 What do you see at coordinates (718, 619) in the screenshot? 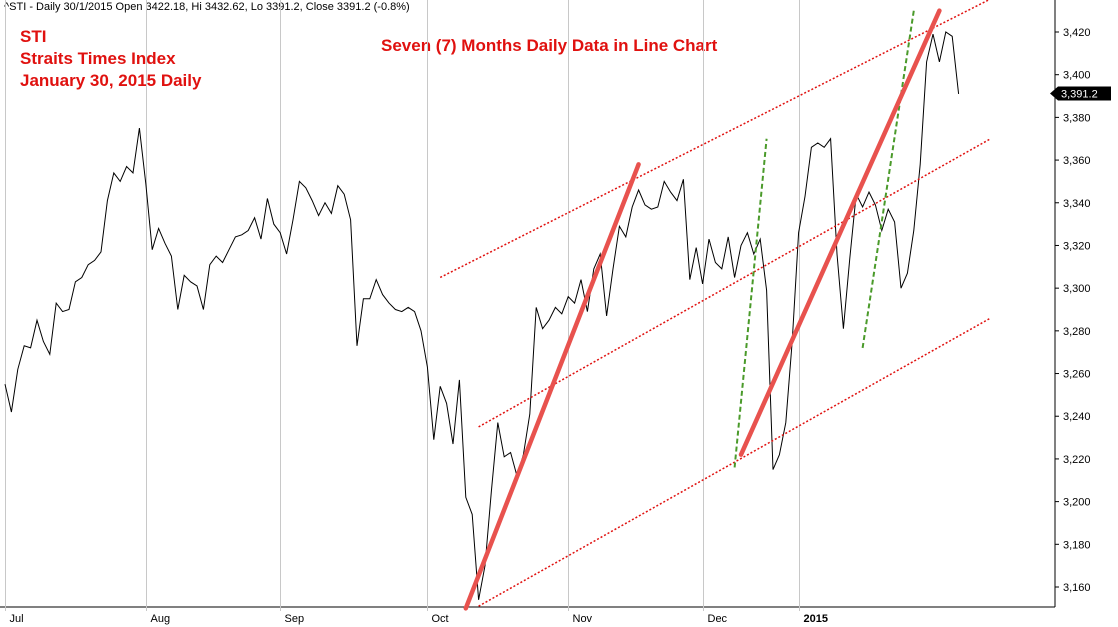
I see `x-tick-label: Dec` at bounding box center [718, 619].